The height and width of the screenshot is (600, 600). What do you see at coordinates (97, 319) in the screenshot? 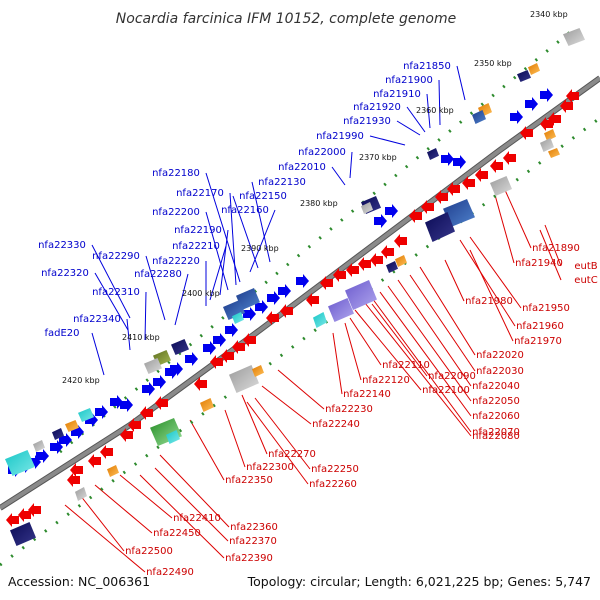
I see `gene-label-nfa22340: nfa22340` at bounding box center [97, 319].